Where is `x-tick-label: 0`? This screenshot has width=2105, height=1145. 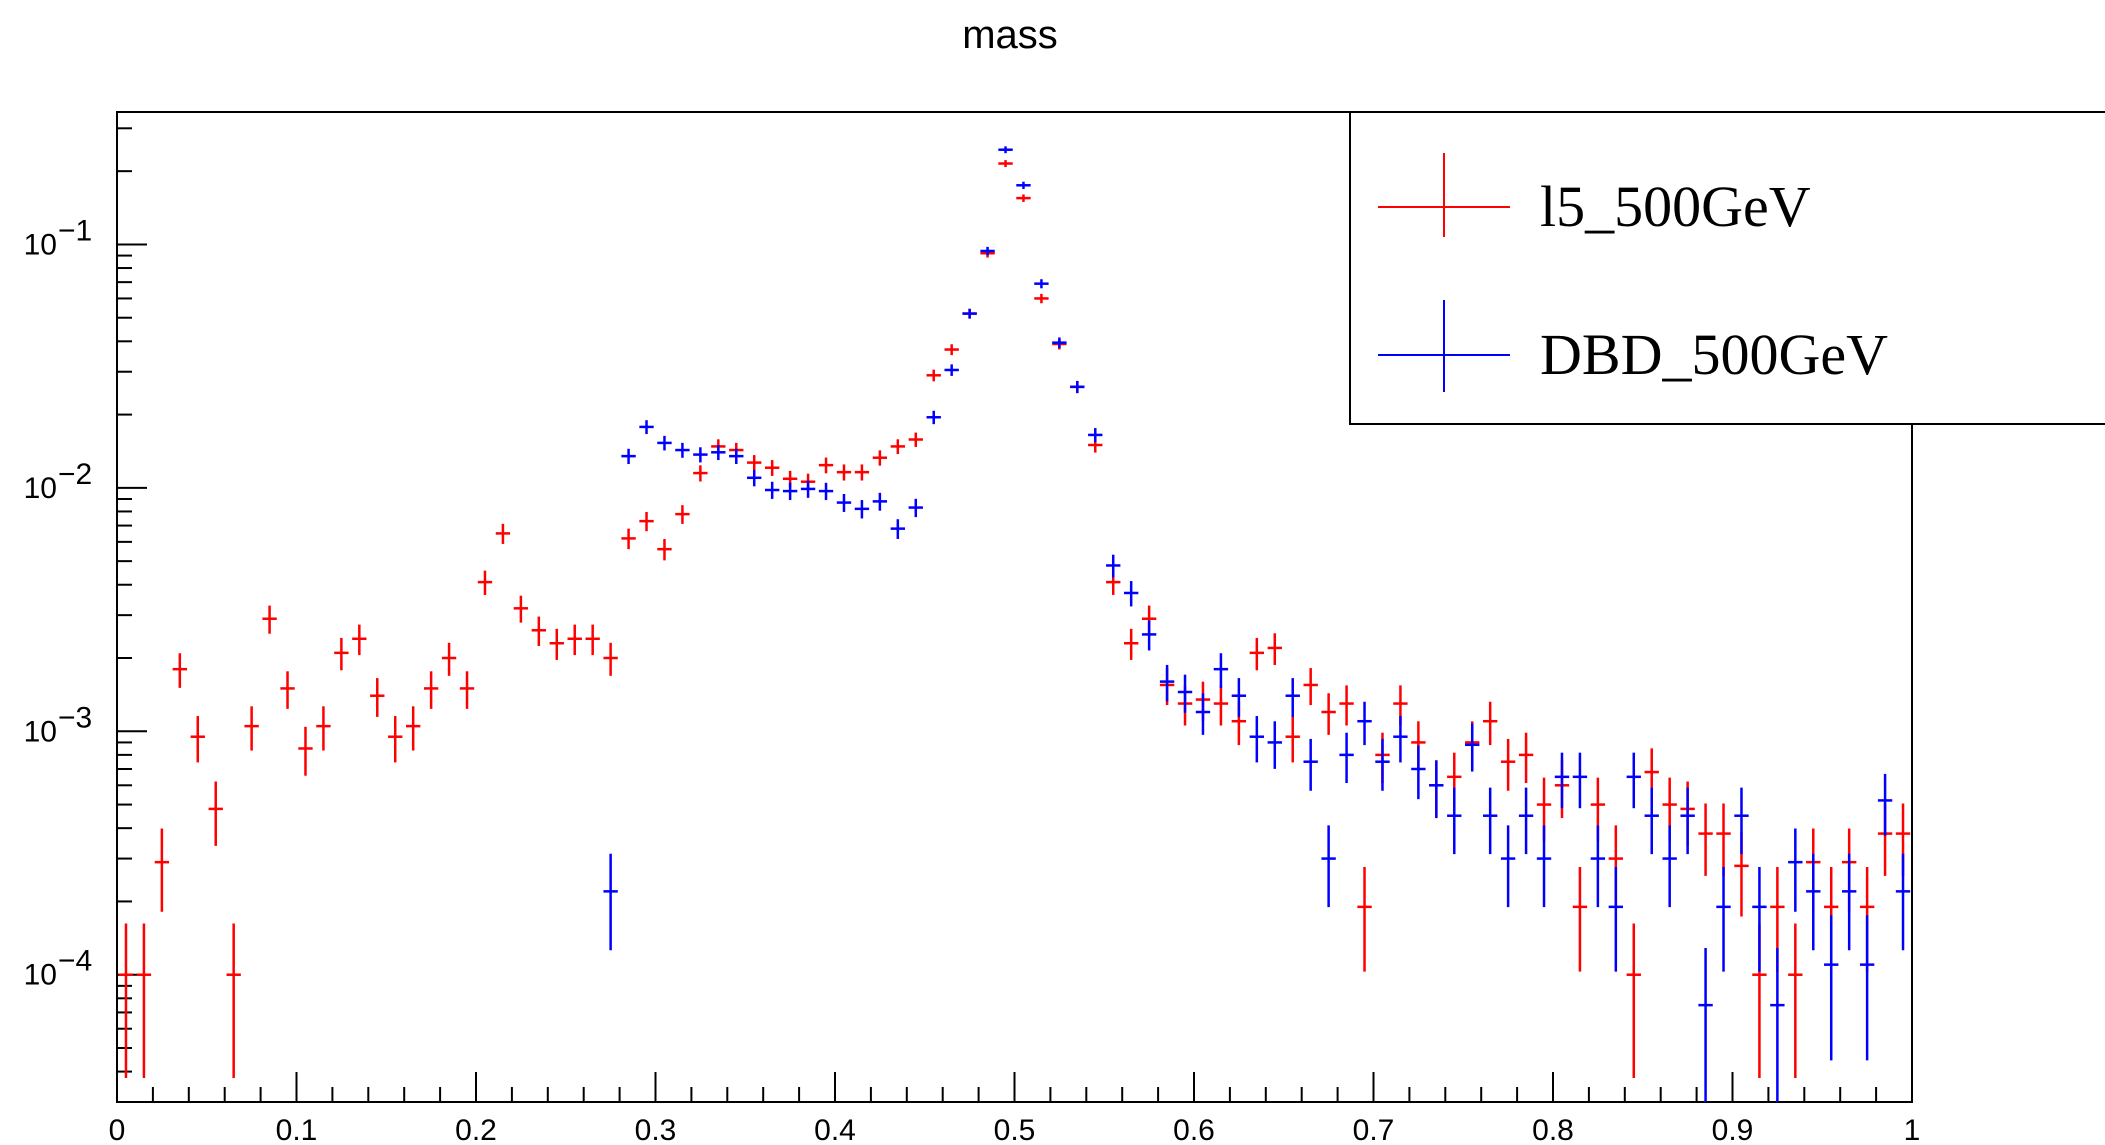
x-tick-label: 0 is located at coordinates (117, 1129).